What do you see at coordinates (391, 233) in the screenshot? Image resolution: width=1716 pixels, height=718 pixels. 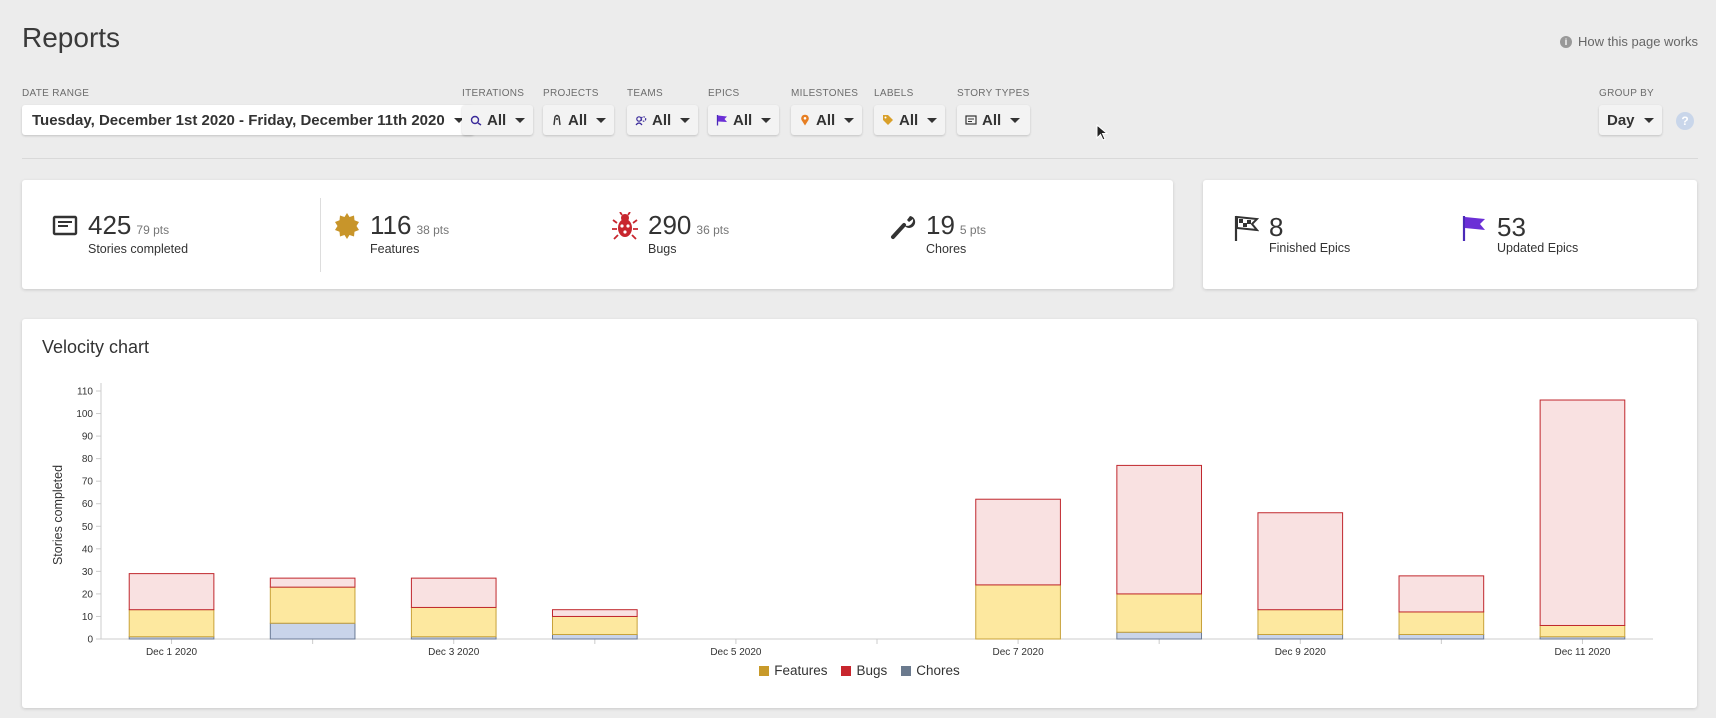 I see `features-stat: 116 38 pts Features` at bounding box center [391, 233].